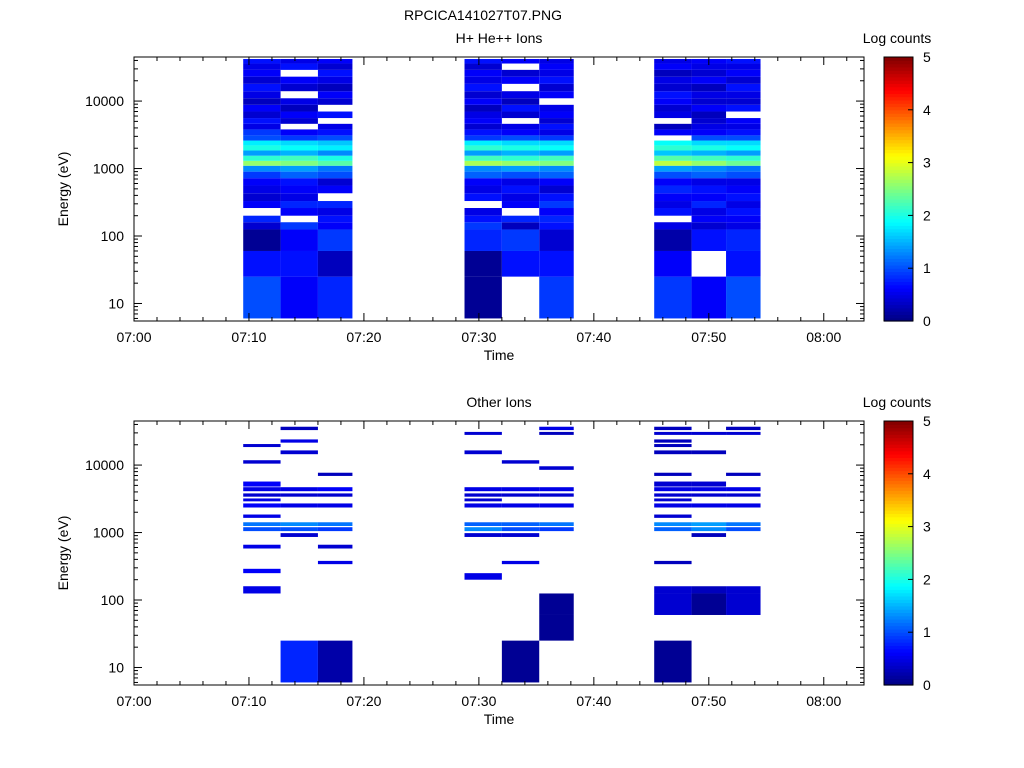  I want to click on y-tick-label: 10, so click(116, 303).